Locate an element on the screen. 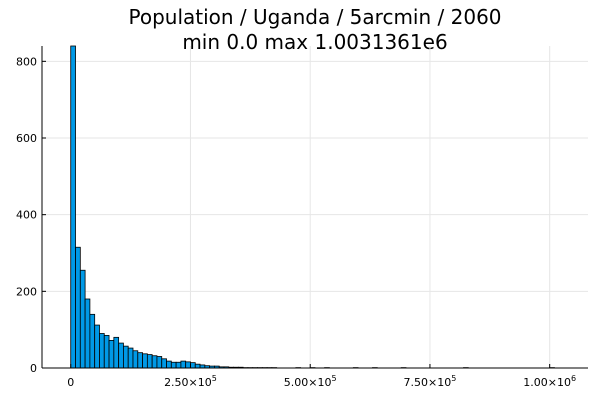  x-tick-label: 2.50×10⁵ is located at coordinates (190, 381).